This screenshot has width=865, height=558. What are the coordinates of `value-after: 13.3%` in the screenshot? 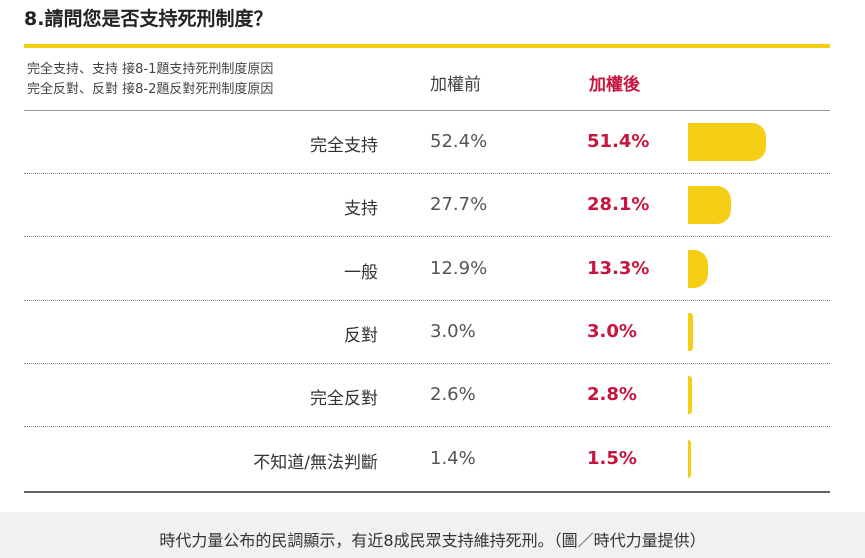 It's located at (618, 268).